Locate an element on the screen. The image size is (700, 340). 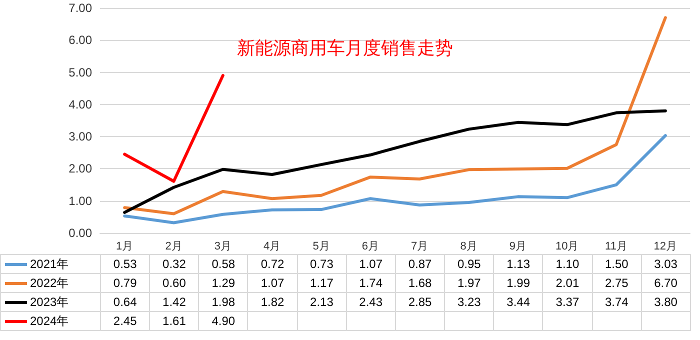
legend-label: 2021年 is located at coordinates (50, 264).